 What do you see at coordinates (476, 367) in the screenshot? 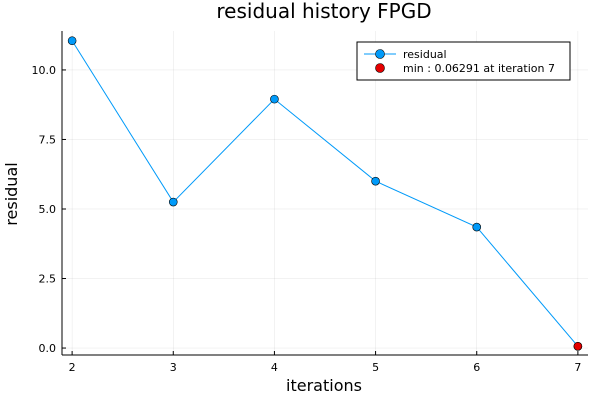
I see `x-tick-label-4: 6` at bounding box center [476, 367].